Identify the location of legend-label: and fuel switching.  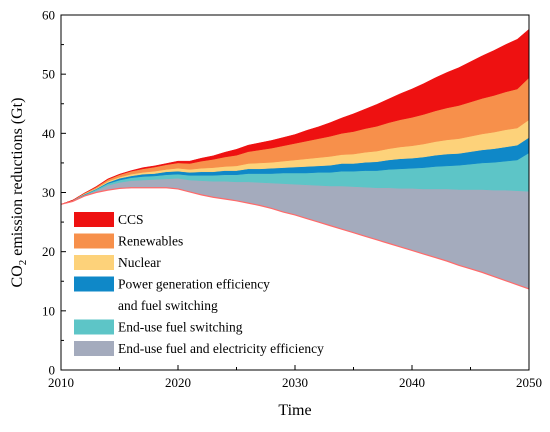
(168, 305).